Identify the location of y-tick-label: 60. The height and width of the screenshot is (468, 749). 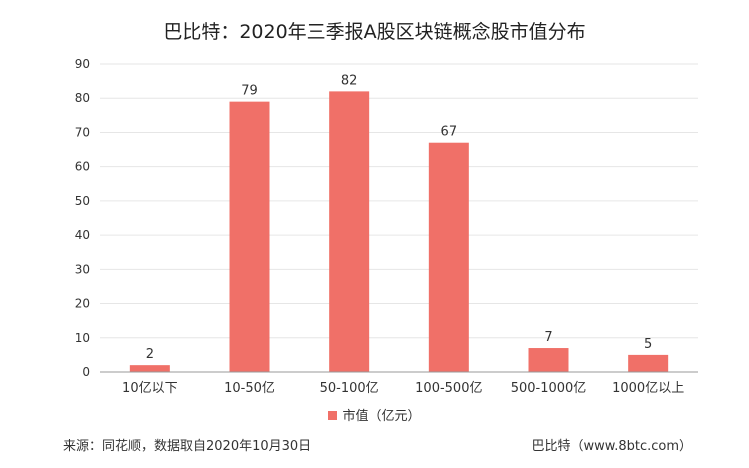
(82, 167).